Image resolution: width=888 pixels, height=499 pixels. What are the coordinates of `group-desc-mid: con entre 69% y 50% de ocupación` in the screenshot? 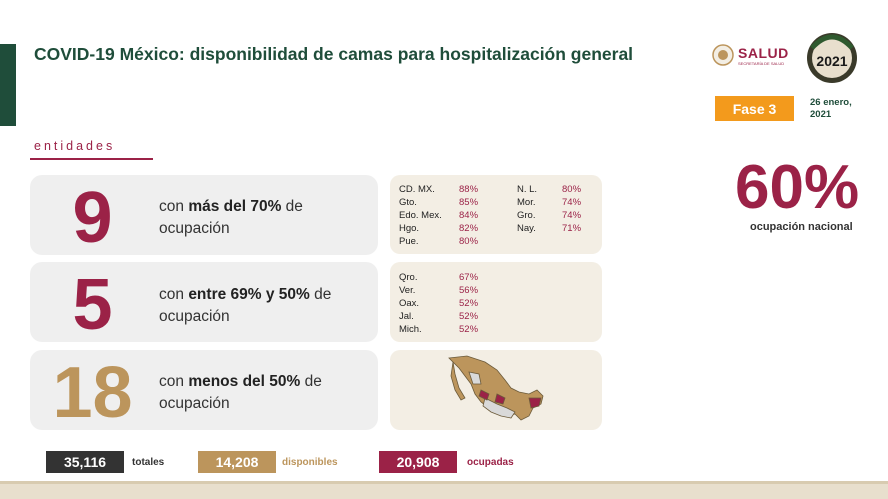 It's located at (245, 305).